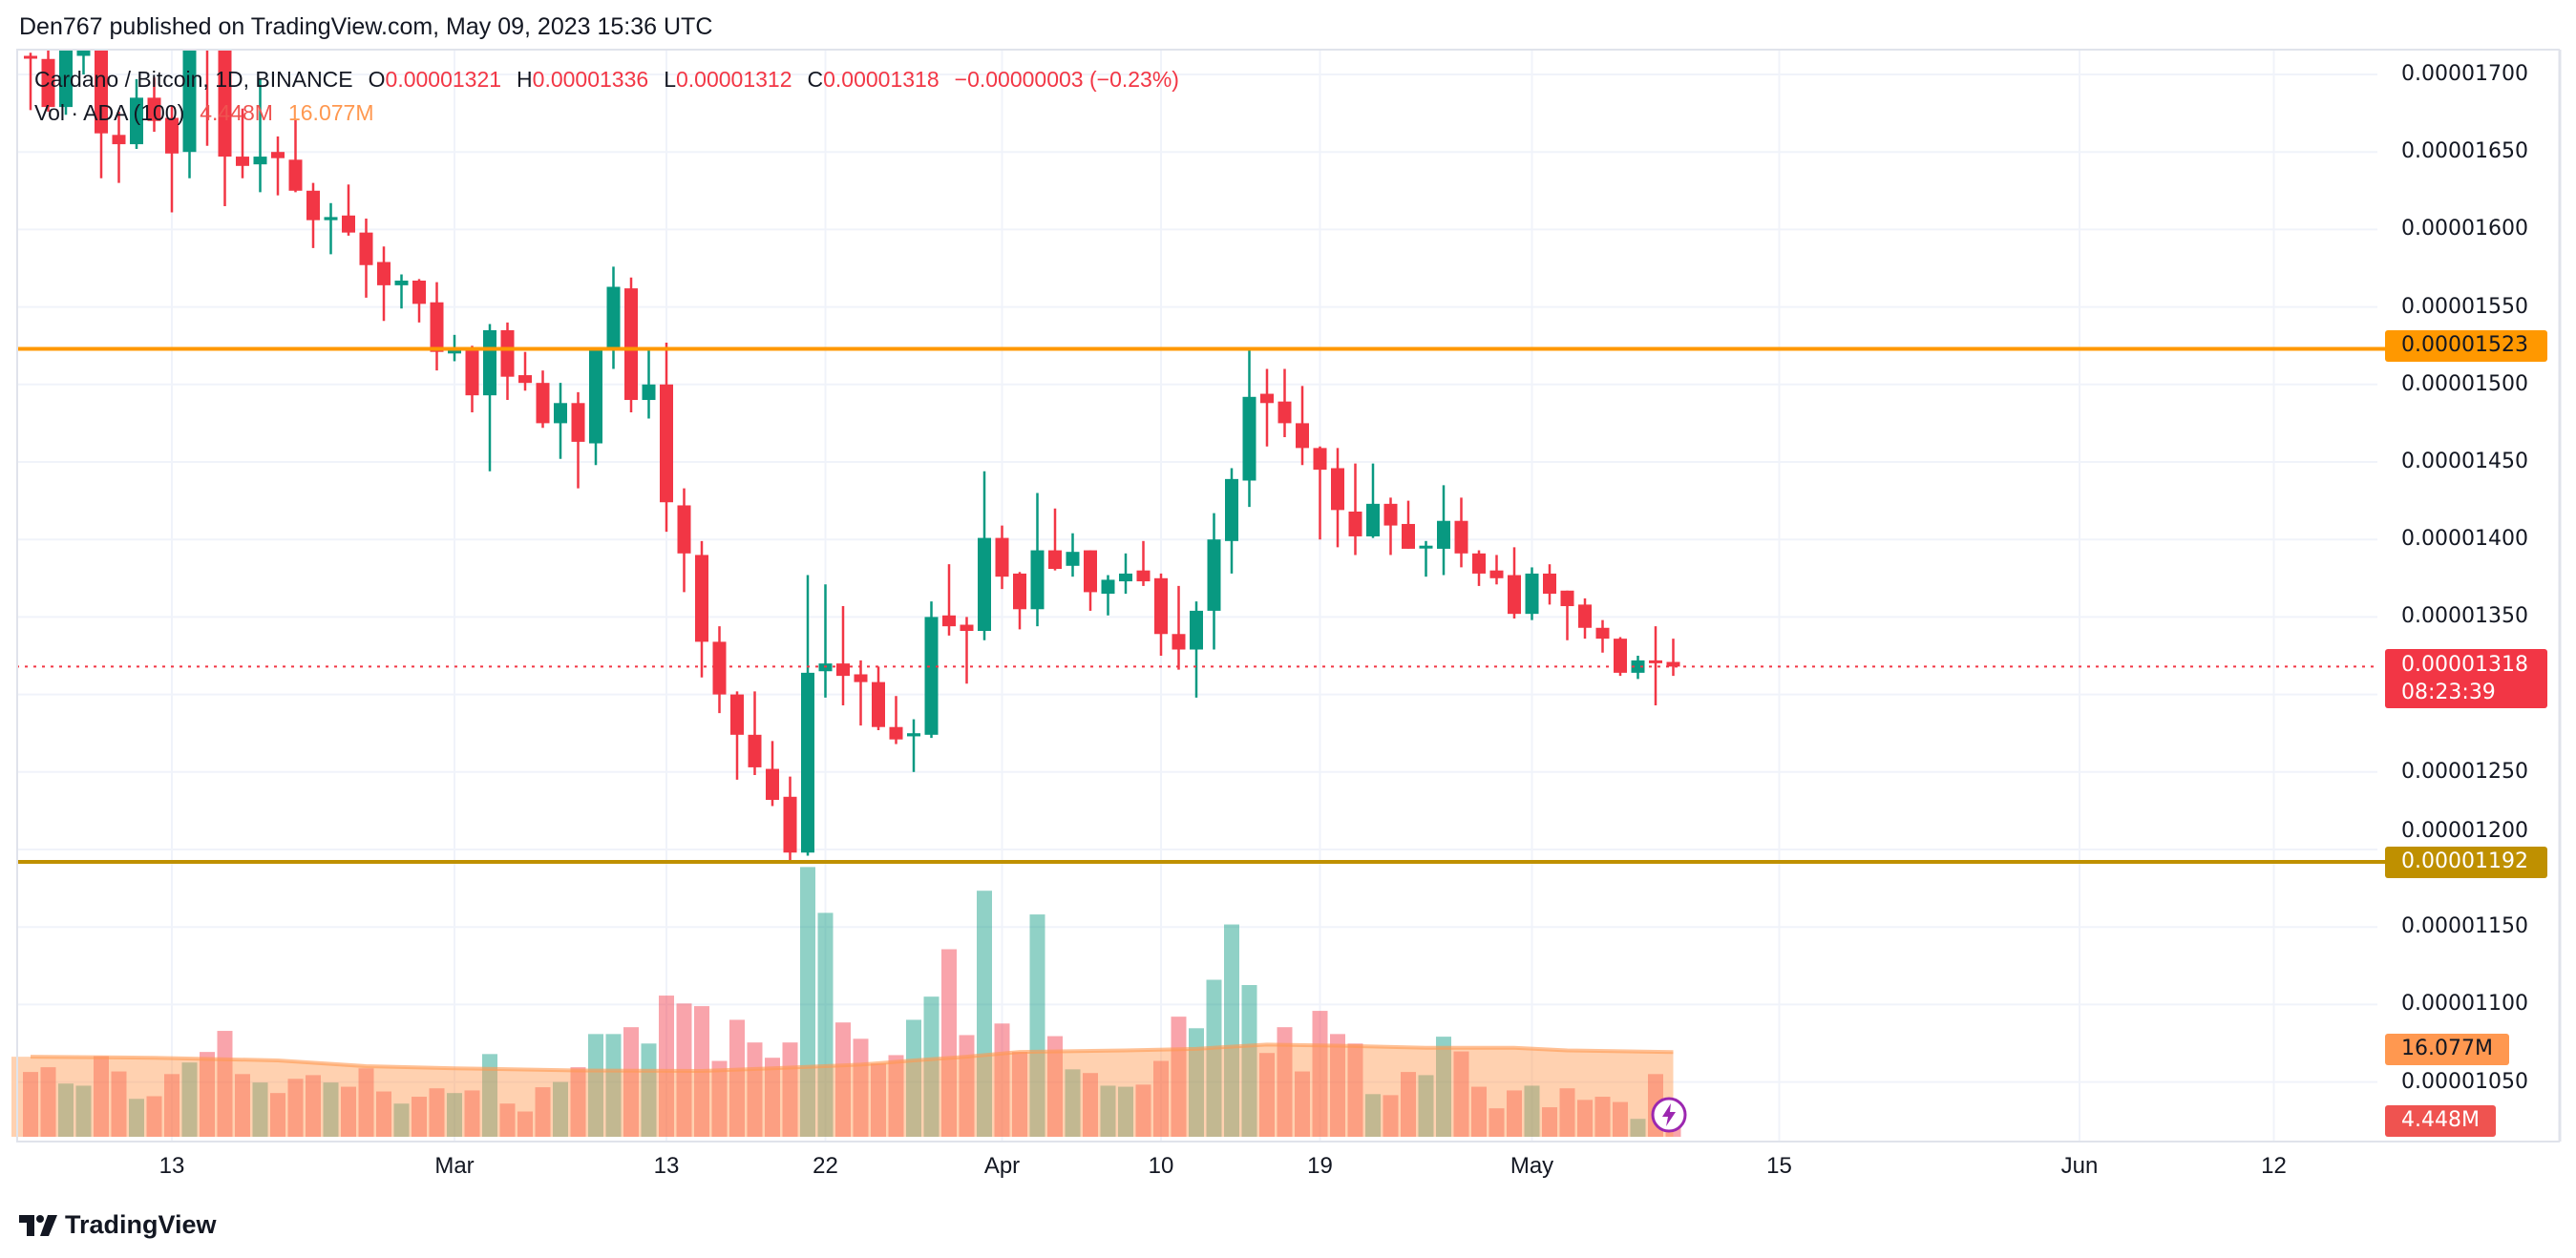 The image size is (2576, 1258). What do you see at coordinates (2464, 1082) in the screenshot?
I see `price-axis-label: 0.00001050` at bounding box center [2464, 1082].